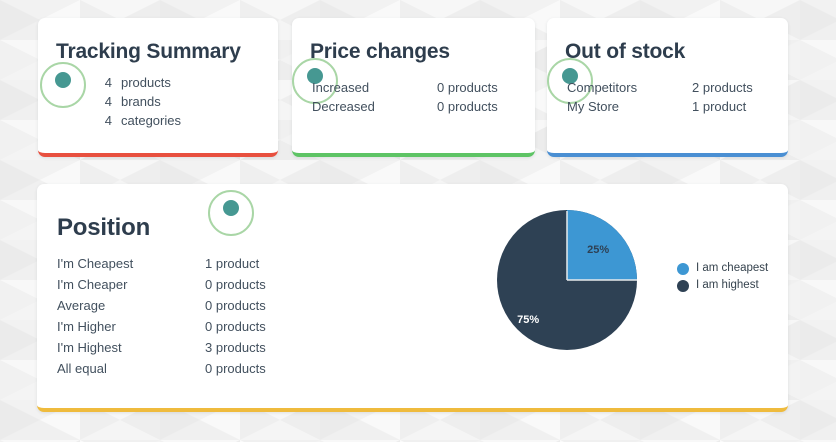  Describe the element at coordinates (528, 320) in the screenshot. I see `pie-label-1: 75%` at that location.